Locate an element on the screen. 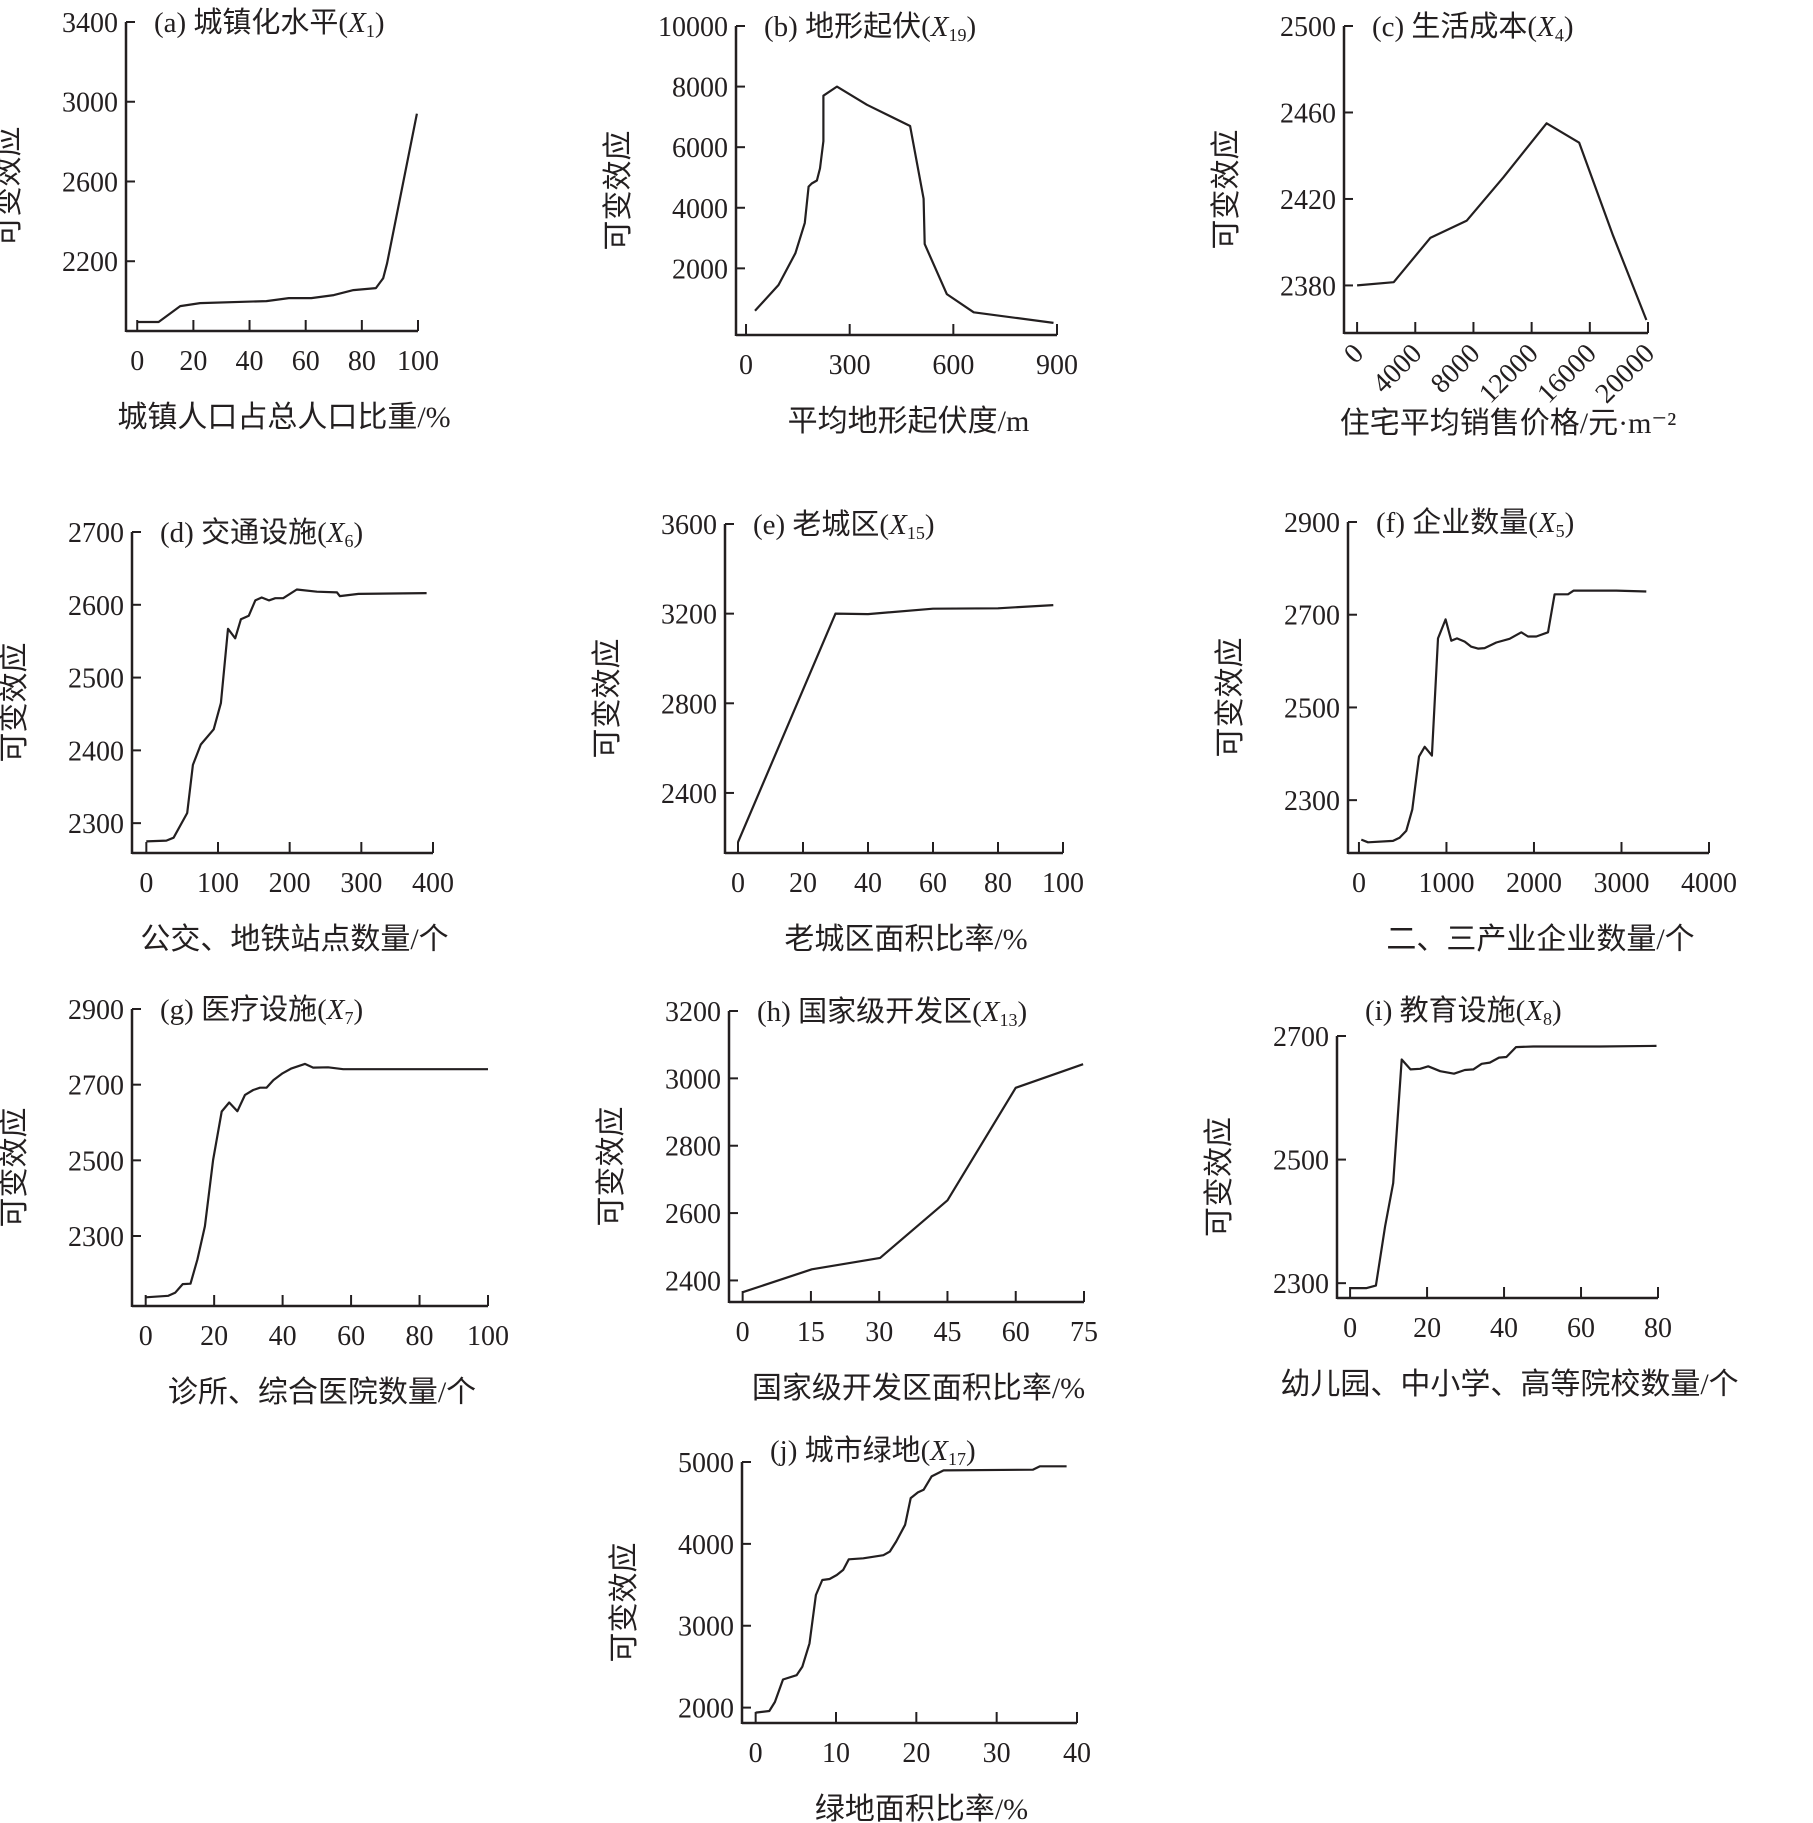 This screenshot has height=1823, width=1813. panel-title: (i) 教育设施(X8) is located at coordinates (1463, 1011).